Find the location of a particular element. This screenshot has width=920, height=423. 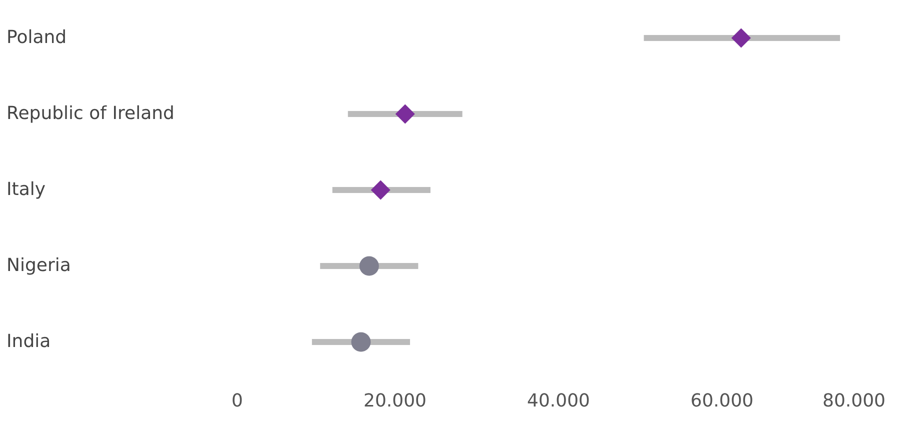

x-tick-label: 40.000 is located at coordinates (558, 401).